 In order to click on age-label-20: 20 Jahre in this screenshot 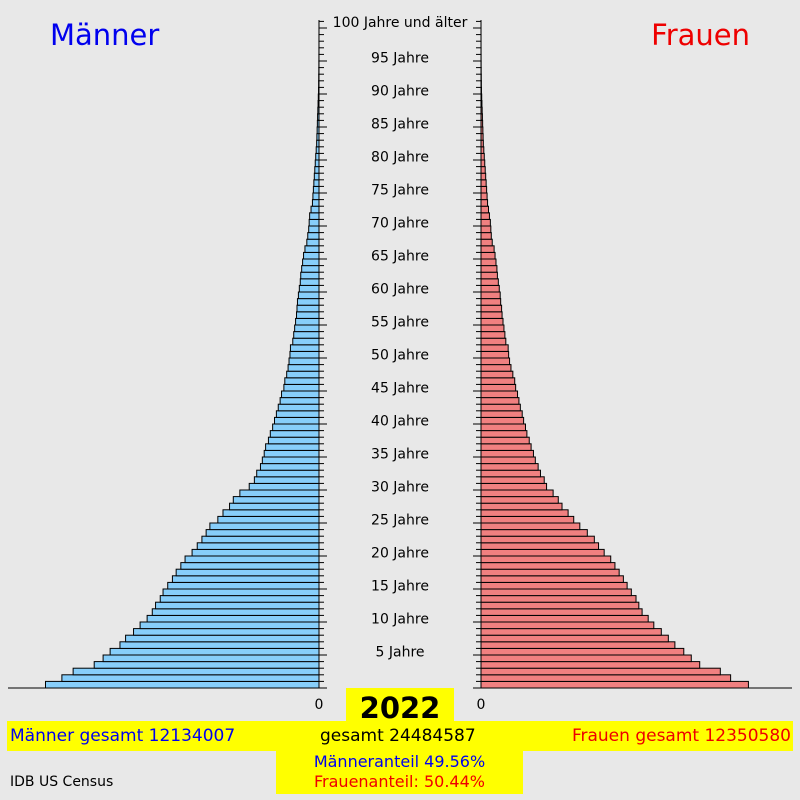, I will do `click(400, 554)`.